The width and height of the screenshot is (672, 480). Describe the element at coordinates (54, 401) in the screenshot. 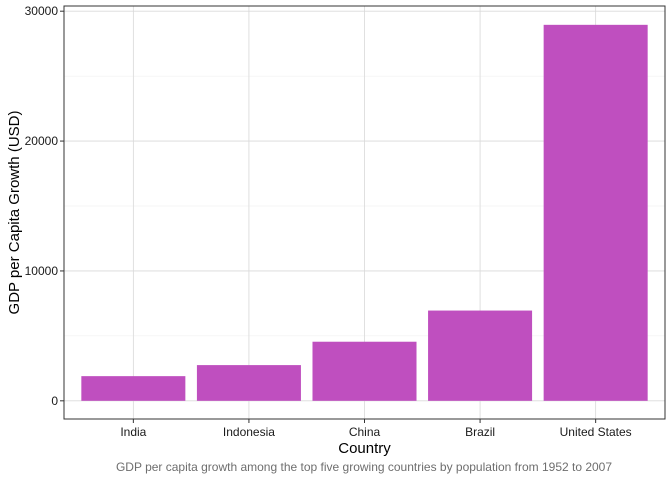

I see `y-tick-label: 0` at that location.